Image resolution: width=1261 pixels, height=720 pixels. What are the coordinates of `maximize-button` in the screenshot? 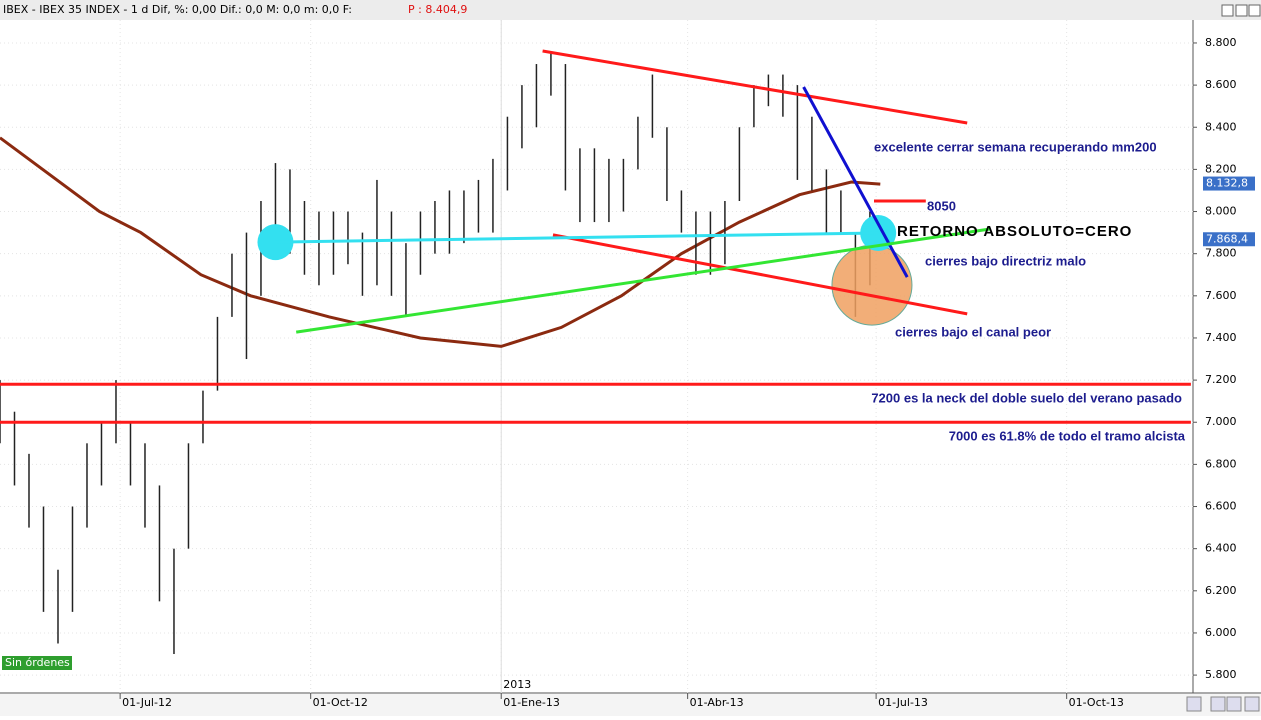 It's located at (1241, 10).